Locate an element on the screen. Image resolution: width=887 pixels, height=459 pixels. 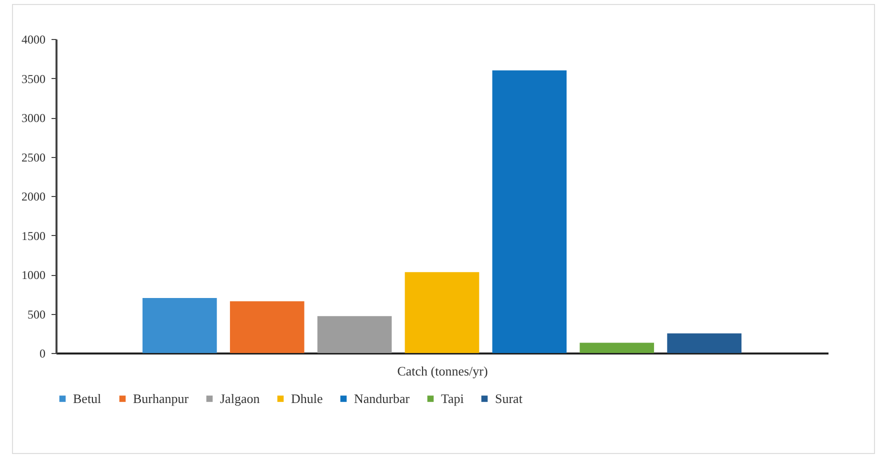
legend-label: Nandurbar is located at coordinates (382, 398).